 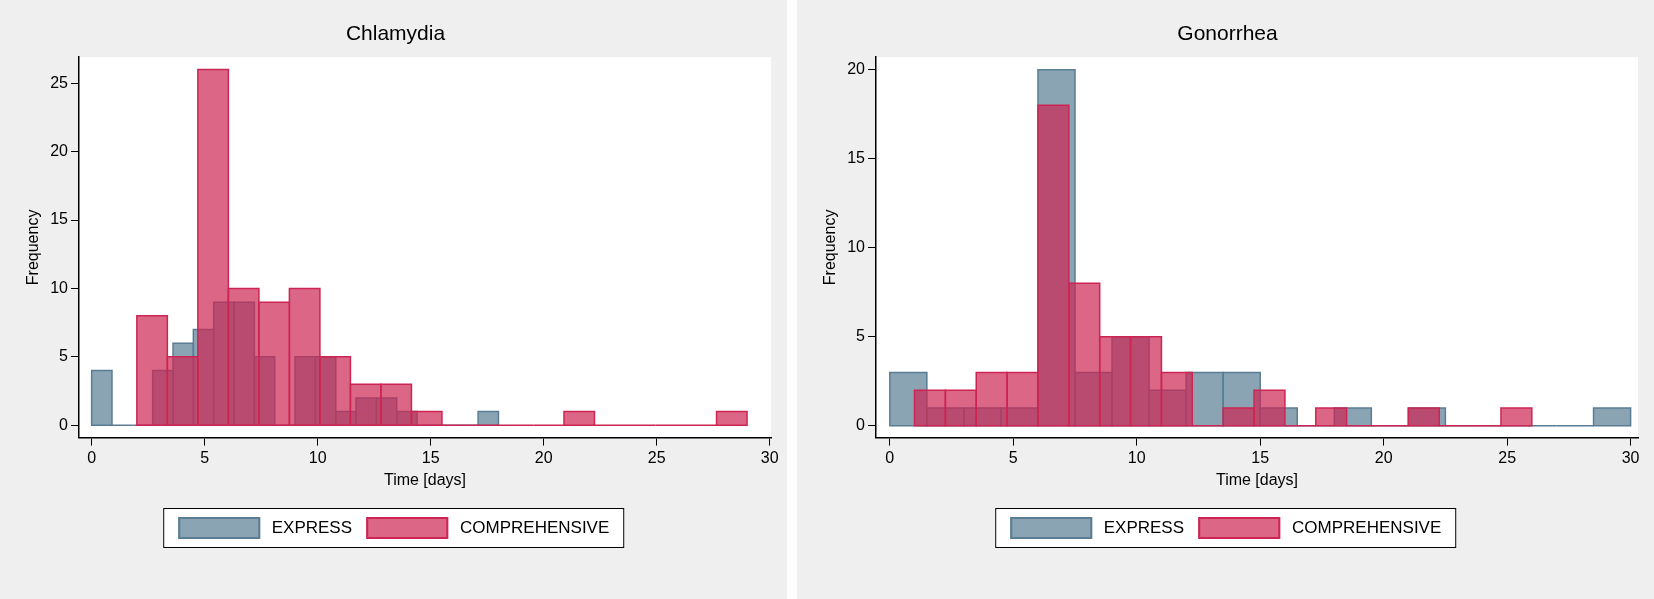 I want to click on chart-title: Gonorrhea, so click(x=1228, y=33).